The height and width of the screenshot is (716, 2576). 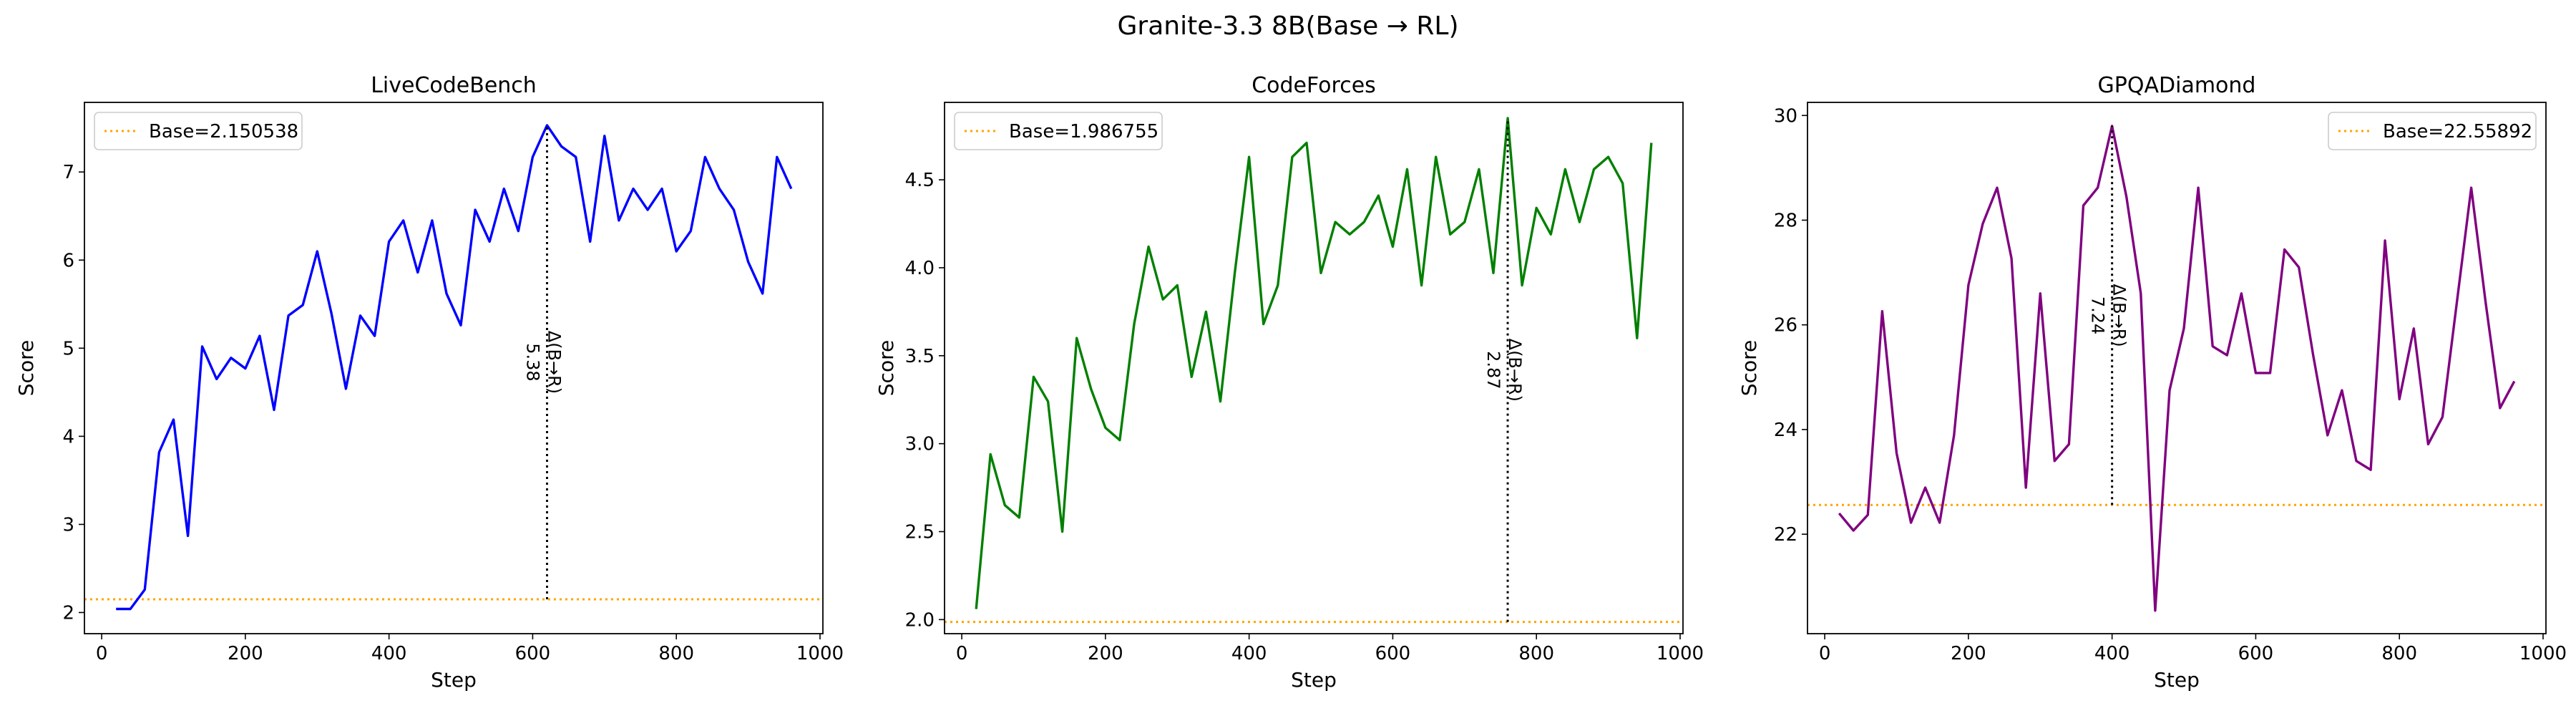 I want to click on y-tick-label: 4.5, so click(x=920, y=180).